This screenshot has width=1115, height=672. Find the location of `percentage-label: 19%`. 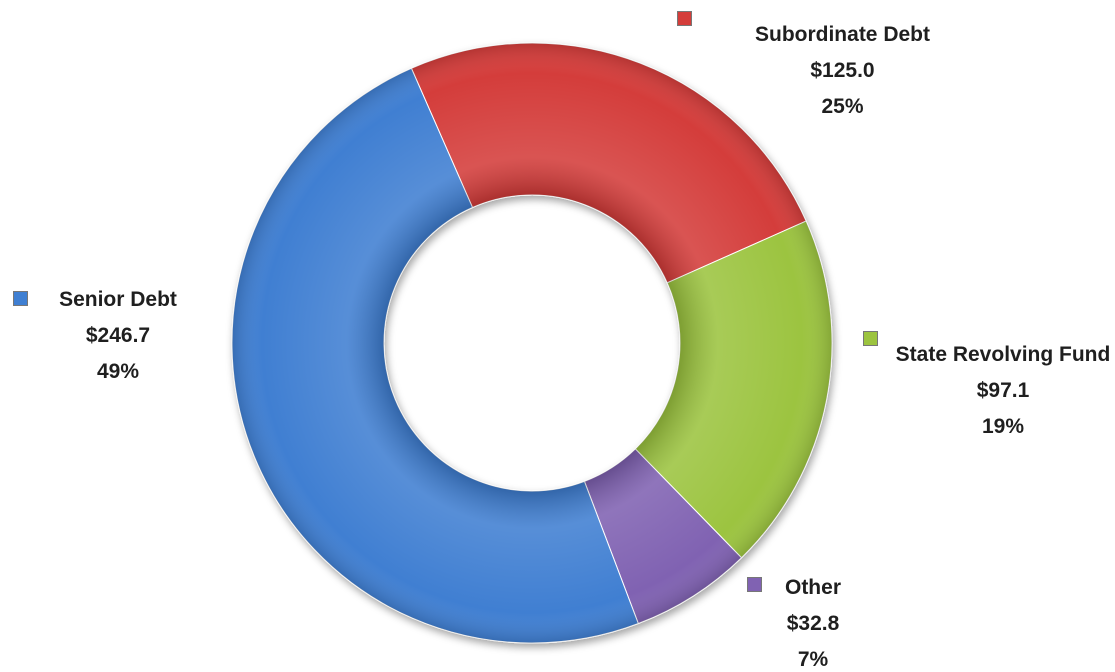

percentage-label: 19% is located at coordinates (1003, 426).